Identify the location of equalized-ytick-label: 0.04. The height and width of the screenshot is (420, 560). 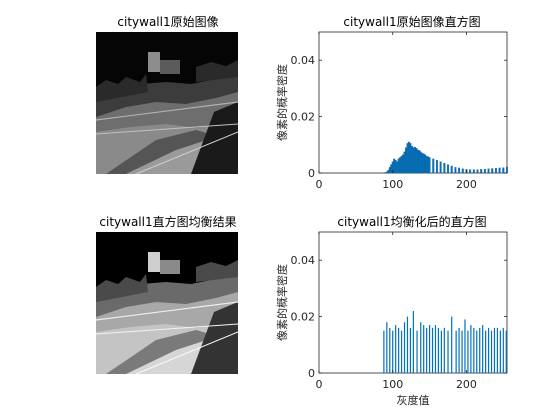
(303, 260).